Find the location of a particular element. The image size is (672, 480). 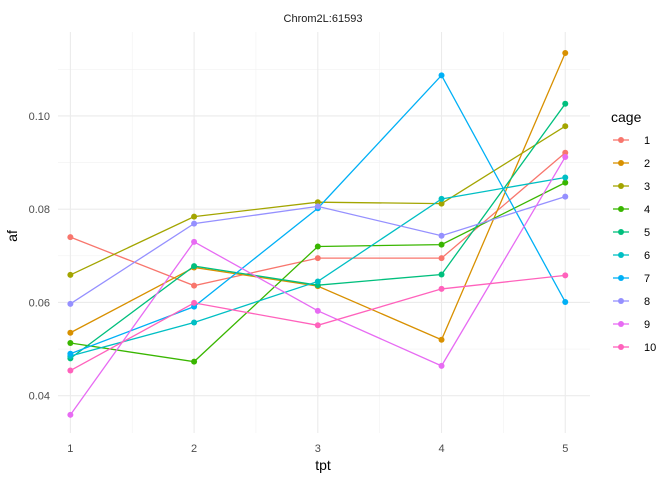

y-tick-label: 0.08 is located at coordinates (39, 210).